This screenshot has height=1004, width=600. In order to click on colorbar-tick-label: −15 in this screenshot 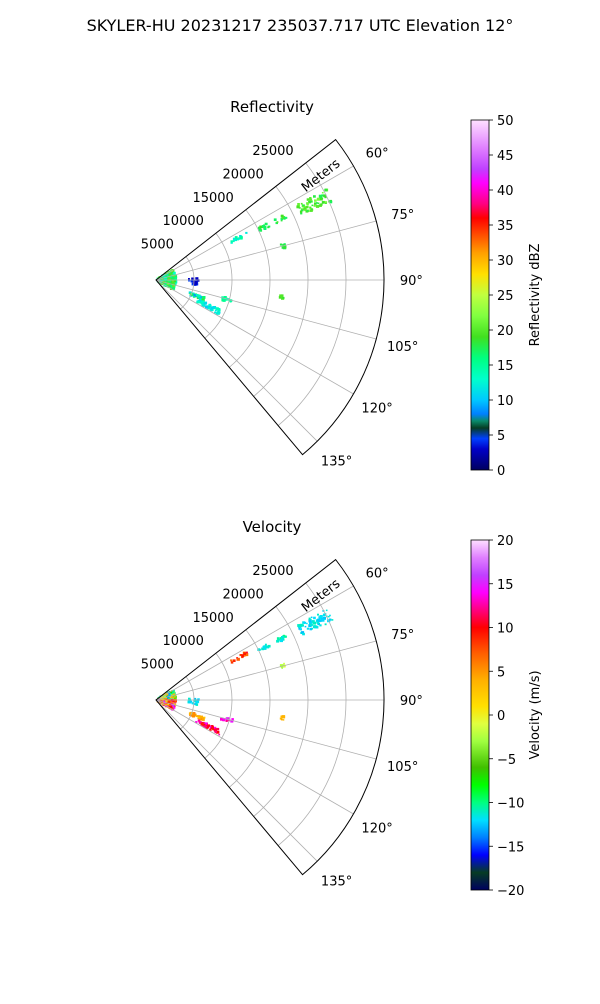, I will do `click(510, 847)`.